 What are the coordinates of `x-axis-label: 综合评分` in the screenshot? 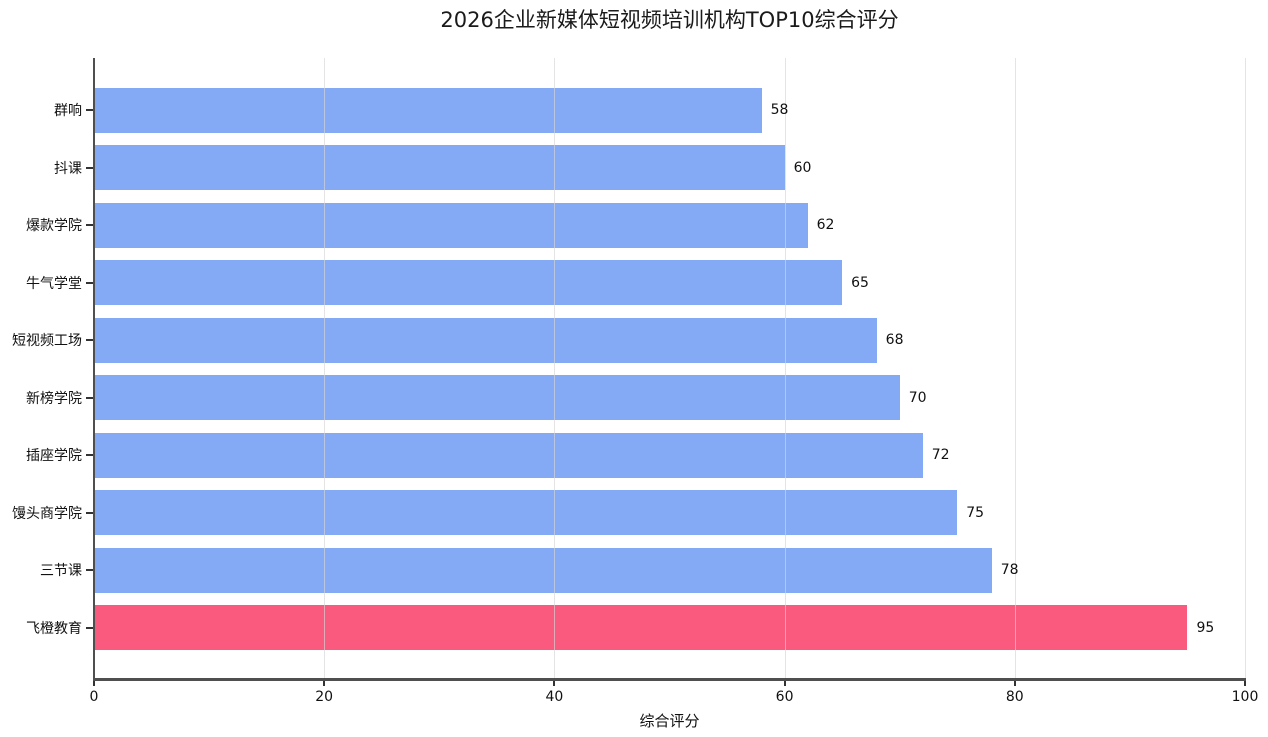 It's located at (669, 721).